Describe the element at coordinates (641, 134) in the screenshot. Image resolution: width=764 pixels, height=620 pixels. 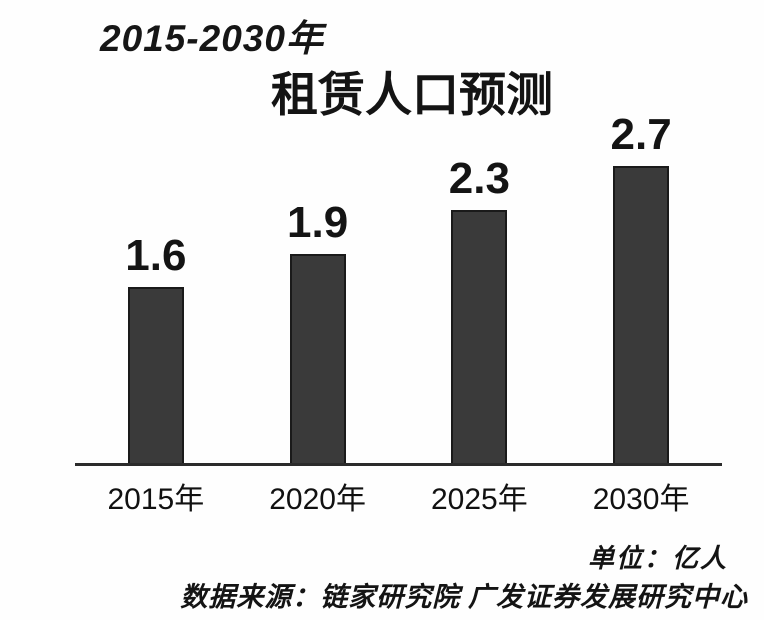
I see `bar-value-label: 2.7` at that location.